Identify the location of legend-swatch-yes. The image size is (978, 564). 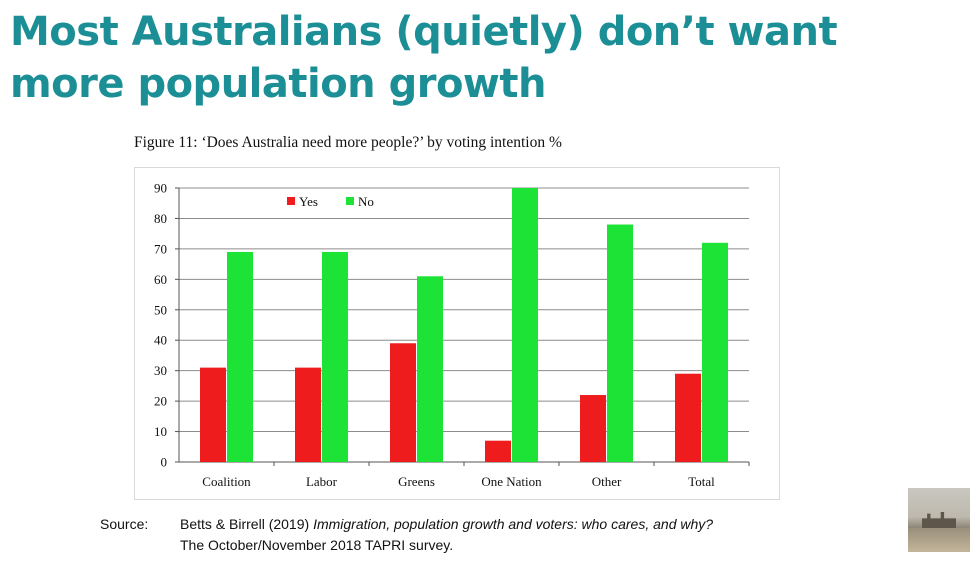
(291, 201).